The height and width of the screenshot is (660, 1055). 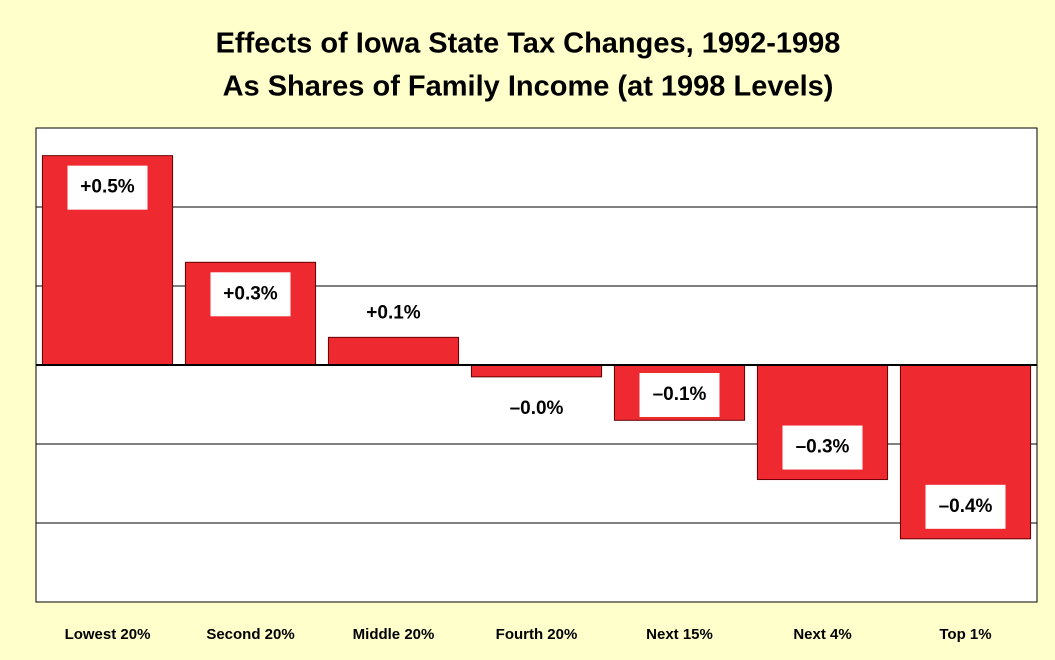 I want to click on value-label: +0.5%, so click(x=107, y=187).